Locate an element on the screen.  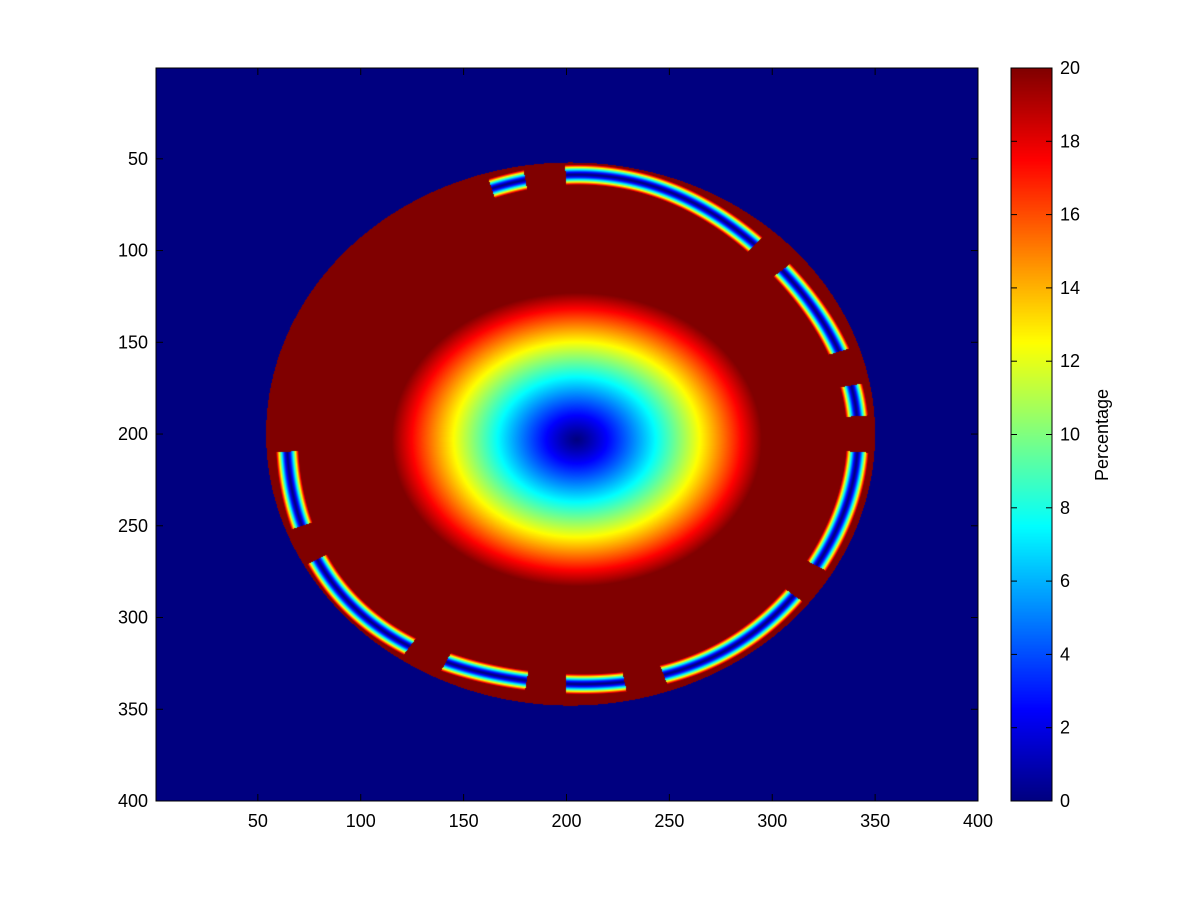
colorbar-tick-label: 4 is located at coordinates (1065, 654).